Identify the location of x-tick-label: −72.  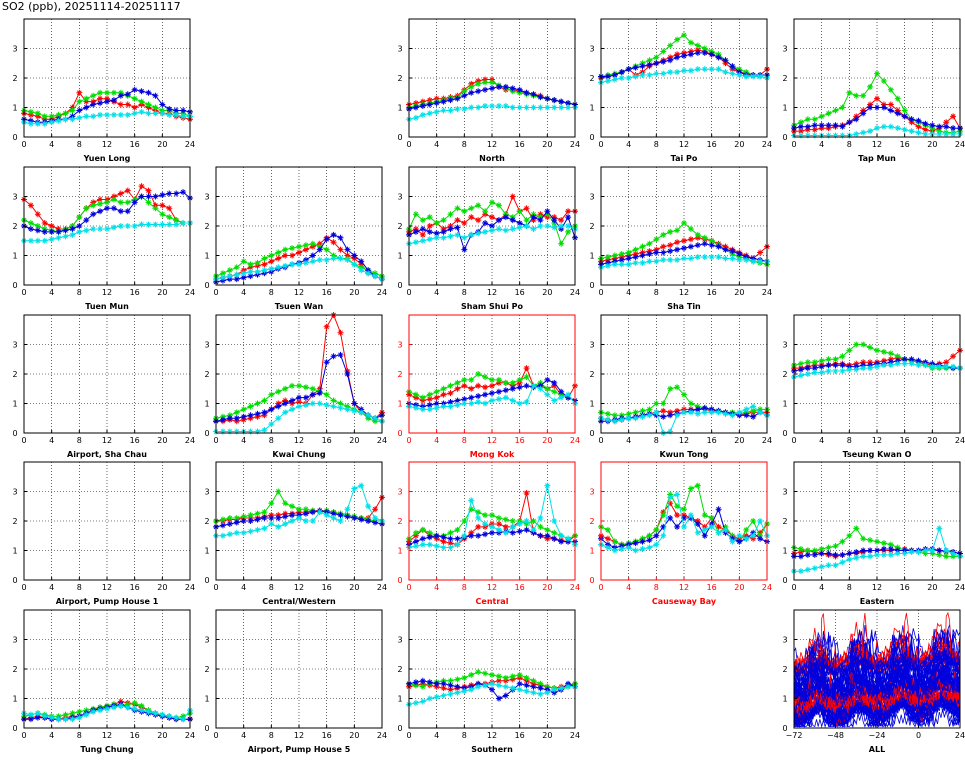
(794, 735).